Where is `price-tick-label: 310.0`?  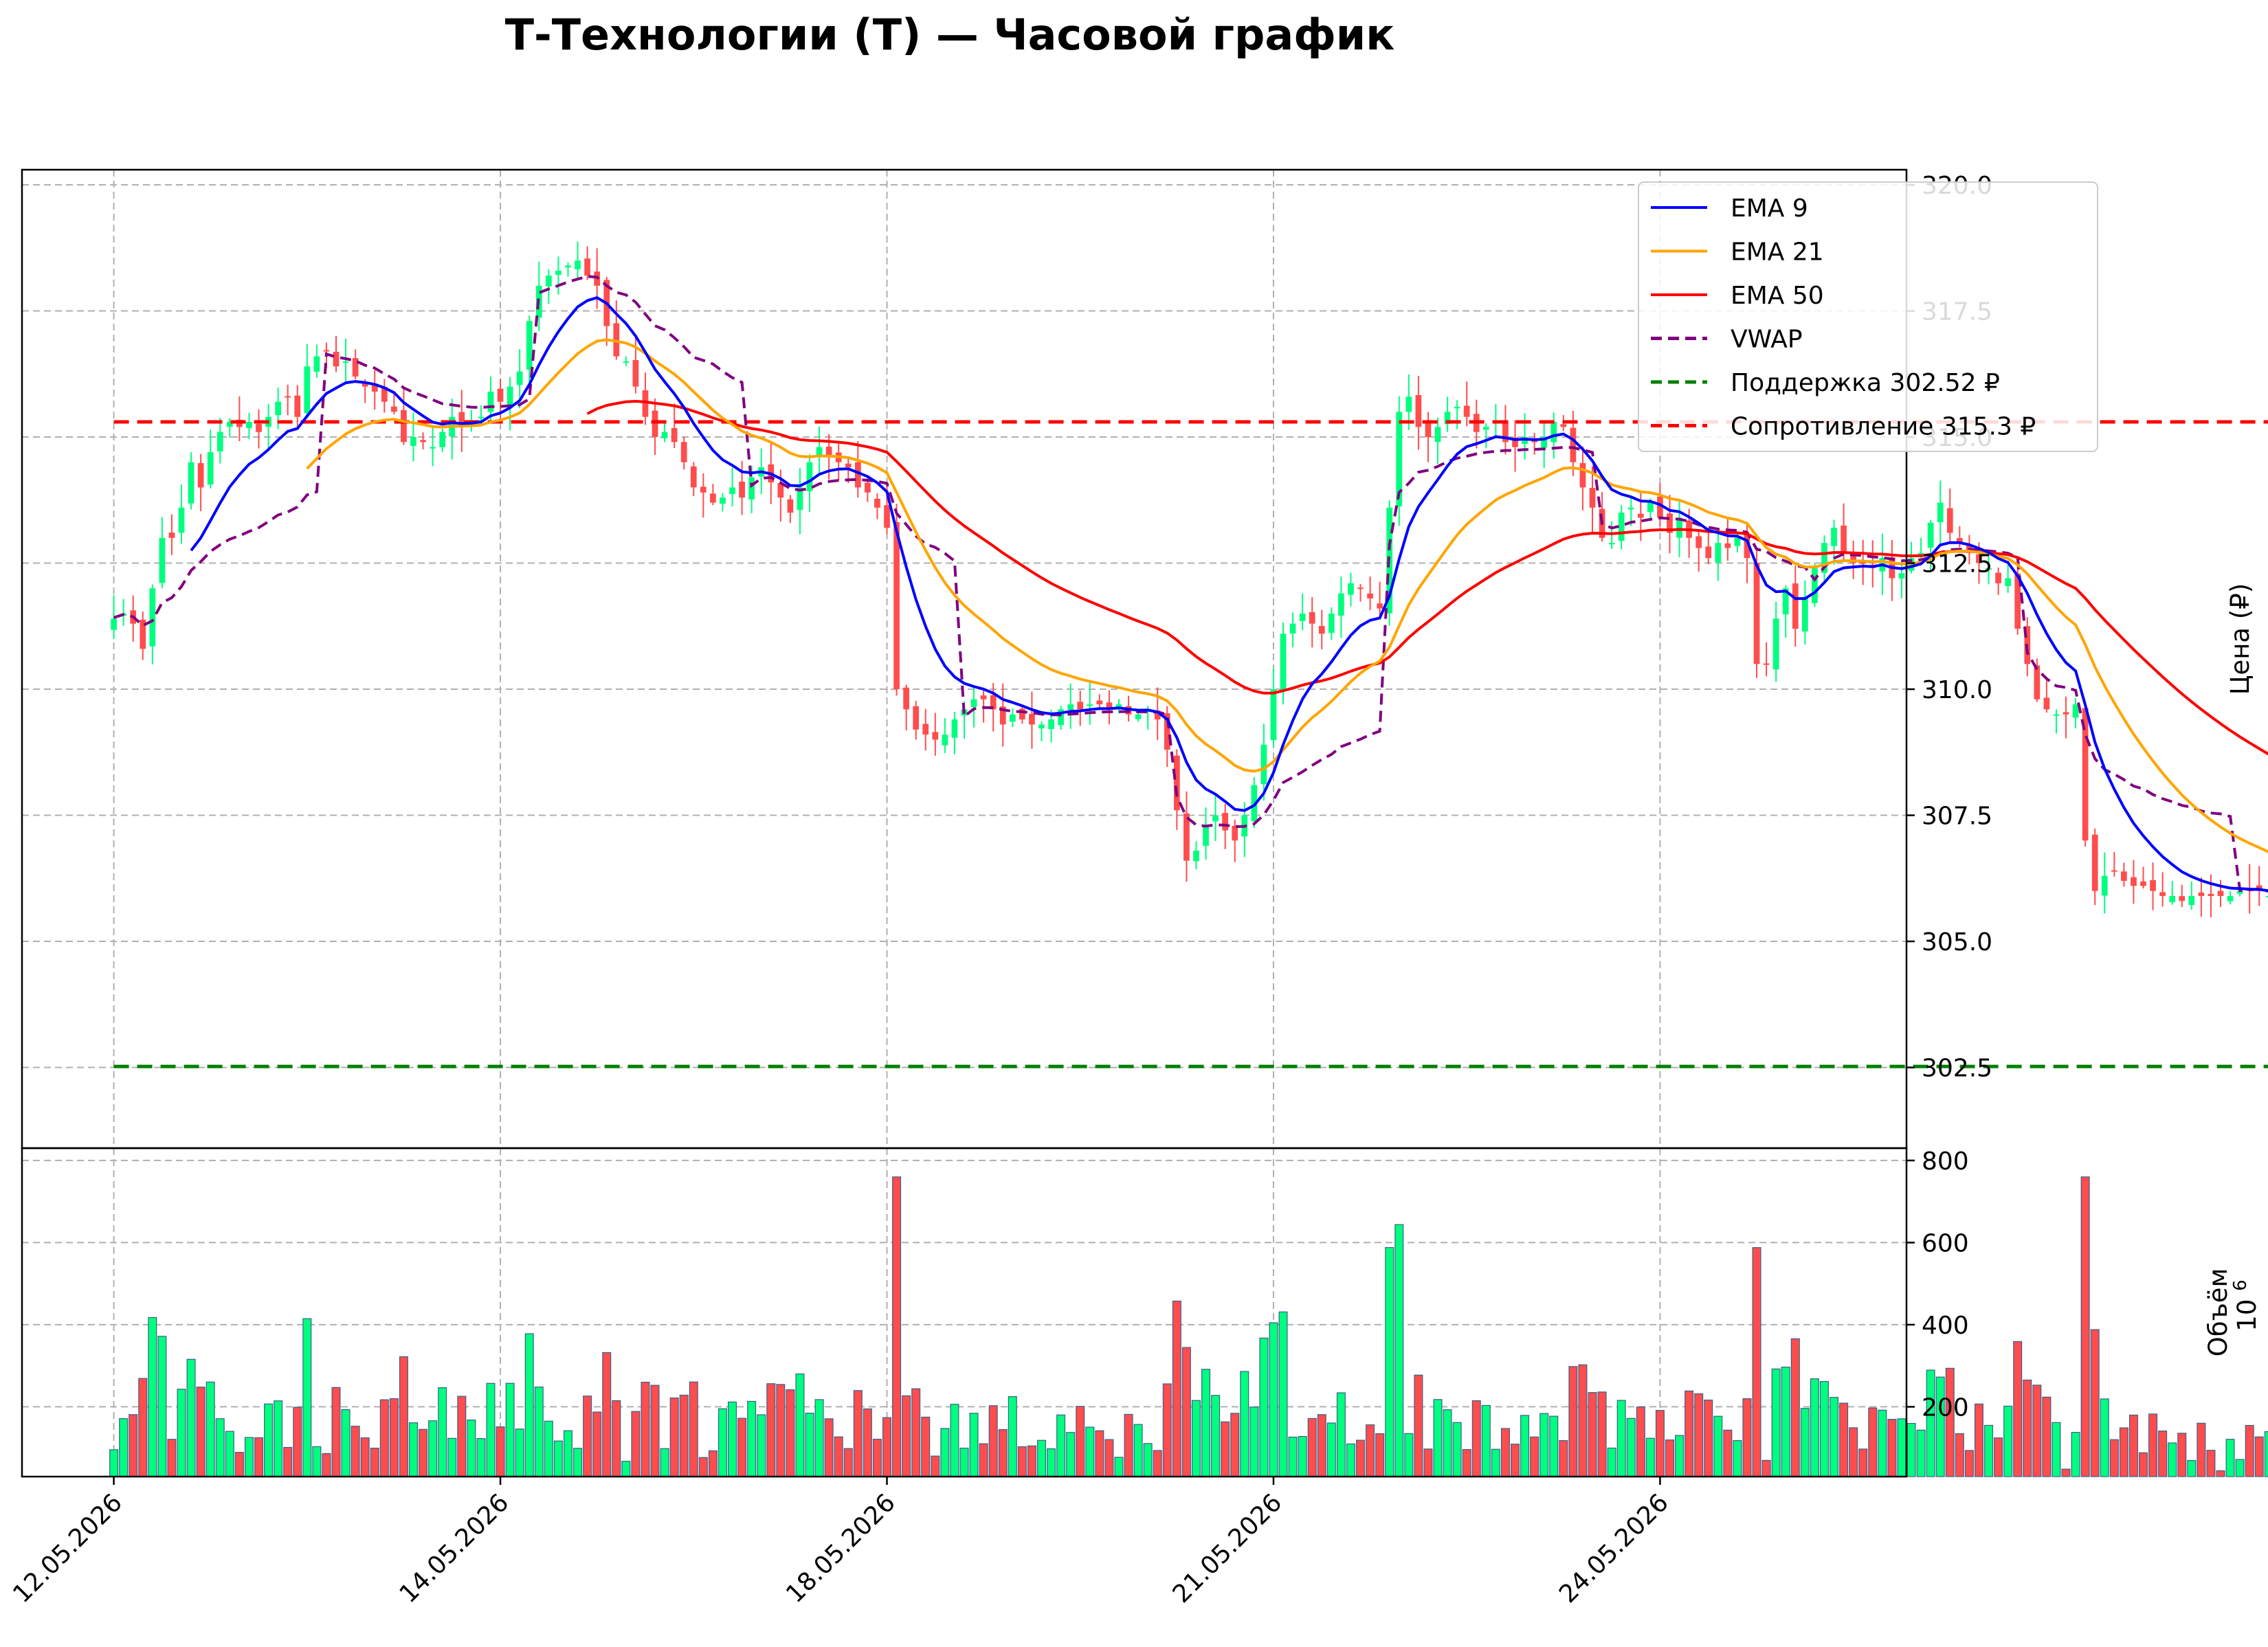
price-tick-label: 310.0 is located at coordinates (1957, 690).